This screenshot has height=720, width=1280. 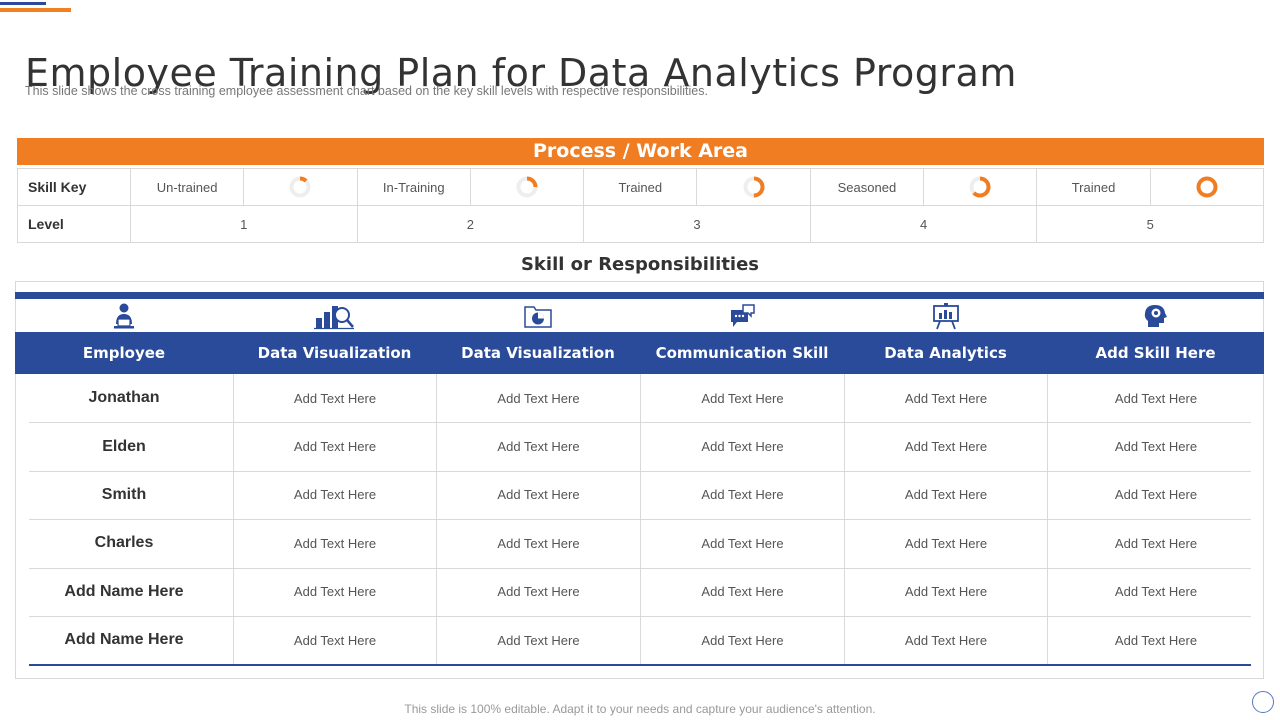 I want to click on employee-name: Jonathan, so click(x=124, y=398).